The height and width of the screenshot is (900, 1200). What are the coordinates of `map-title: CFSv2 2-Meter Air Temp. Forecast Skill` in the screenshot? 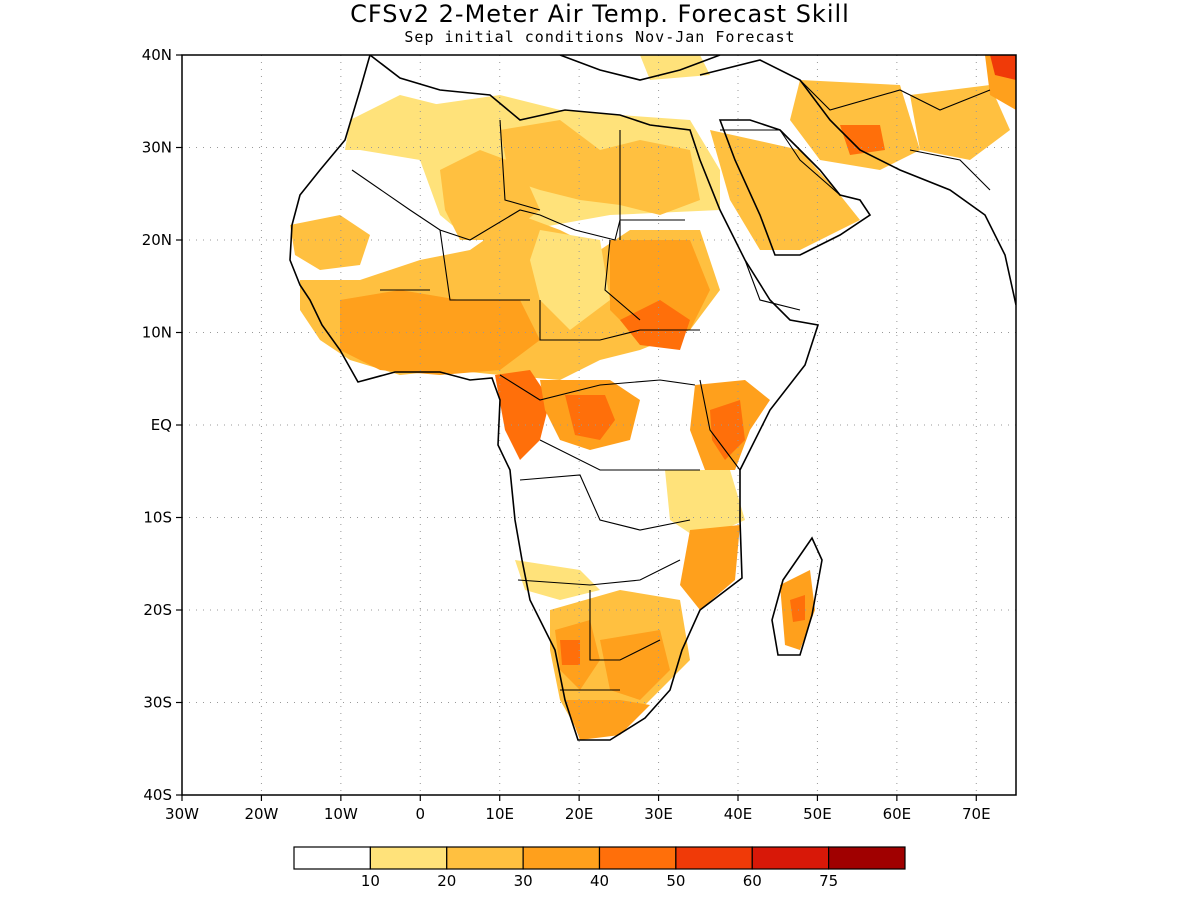 It's located at (600, 14).